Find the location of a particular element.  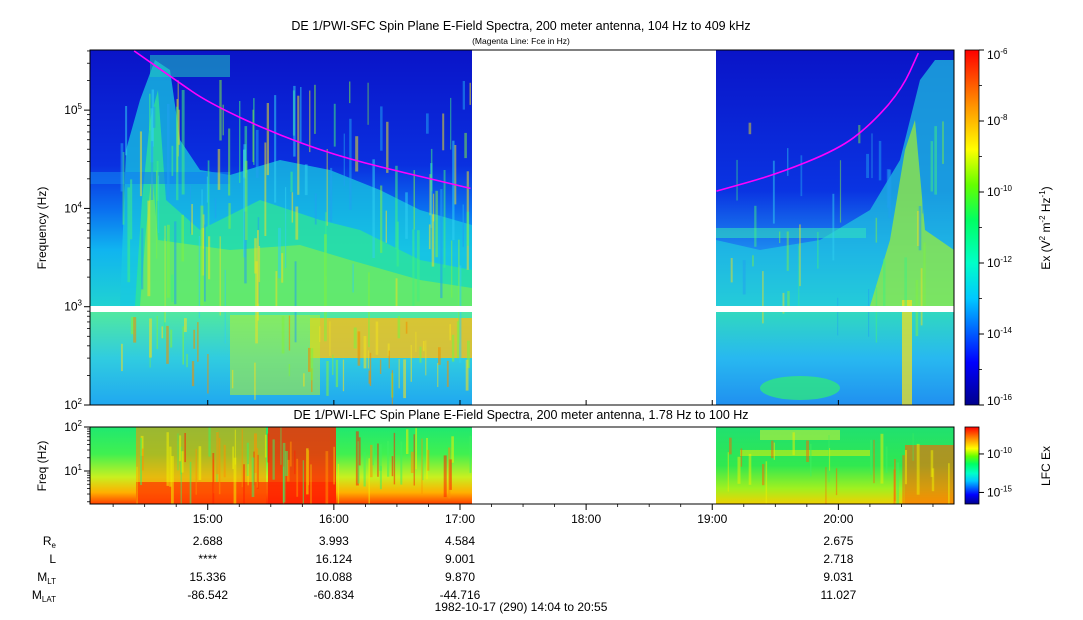

ephemeris-value: 15.336 is located at coordinates (207, 577).